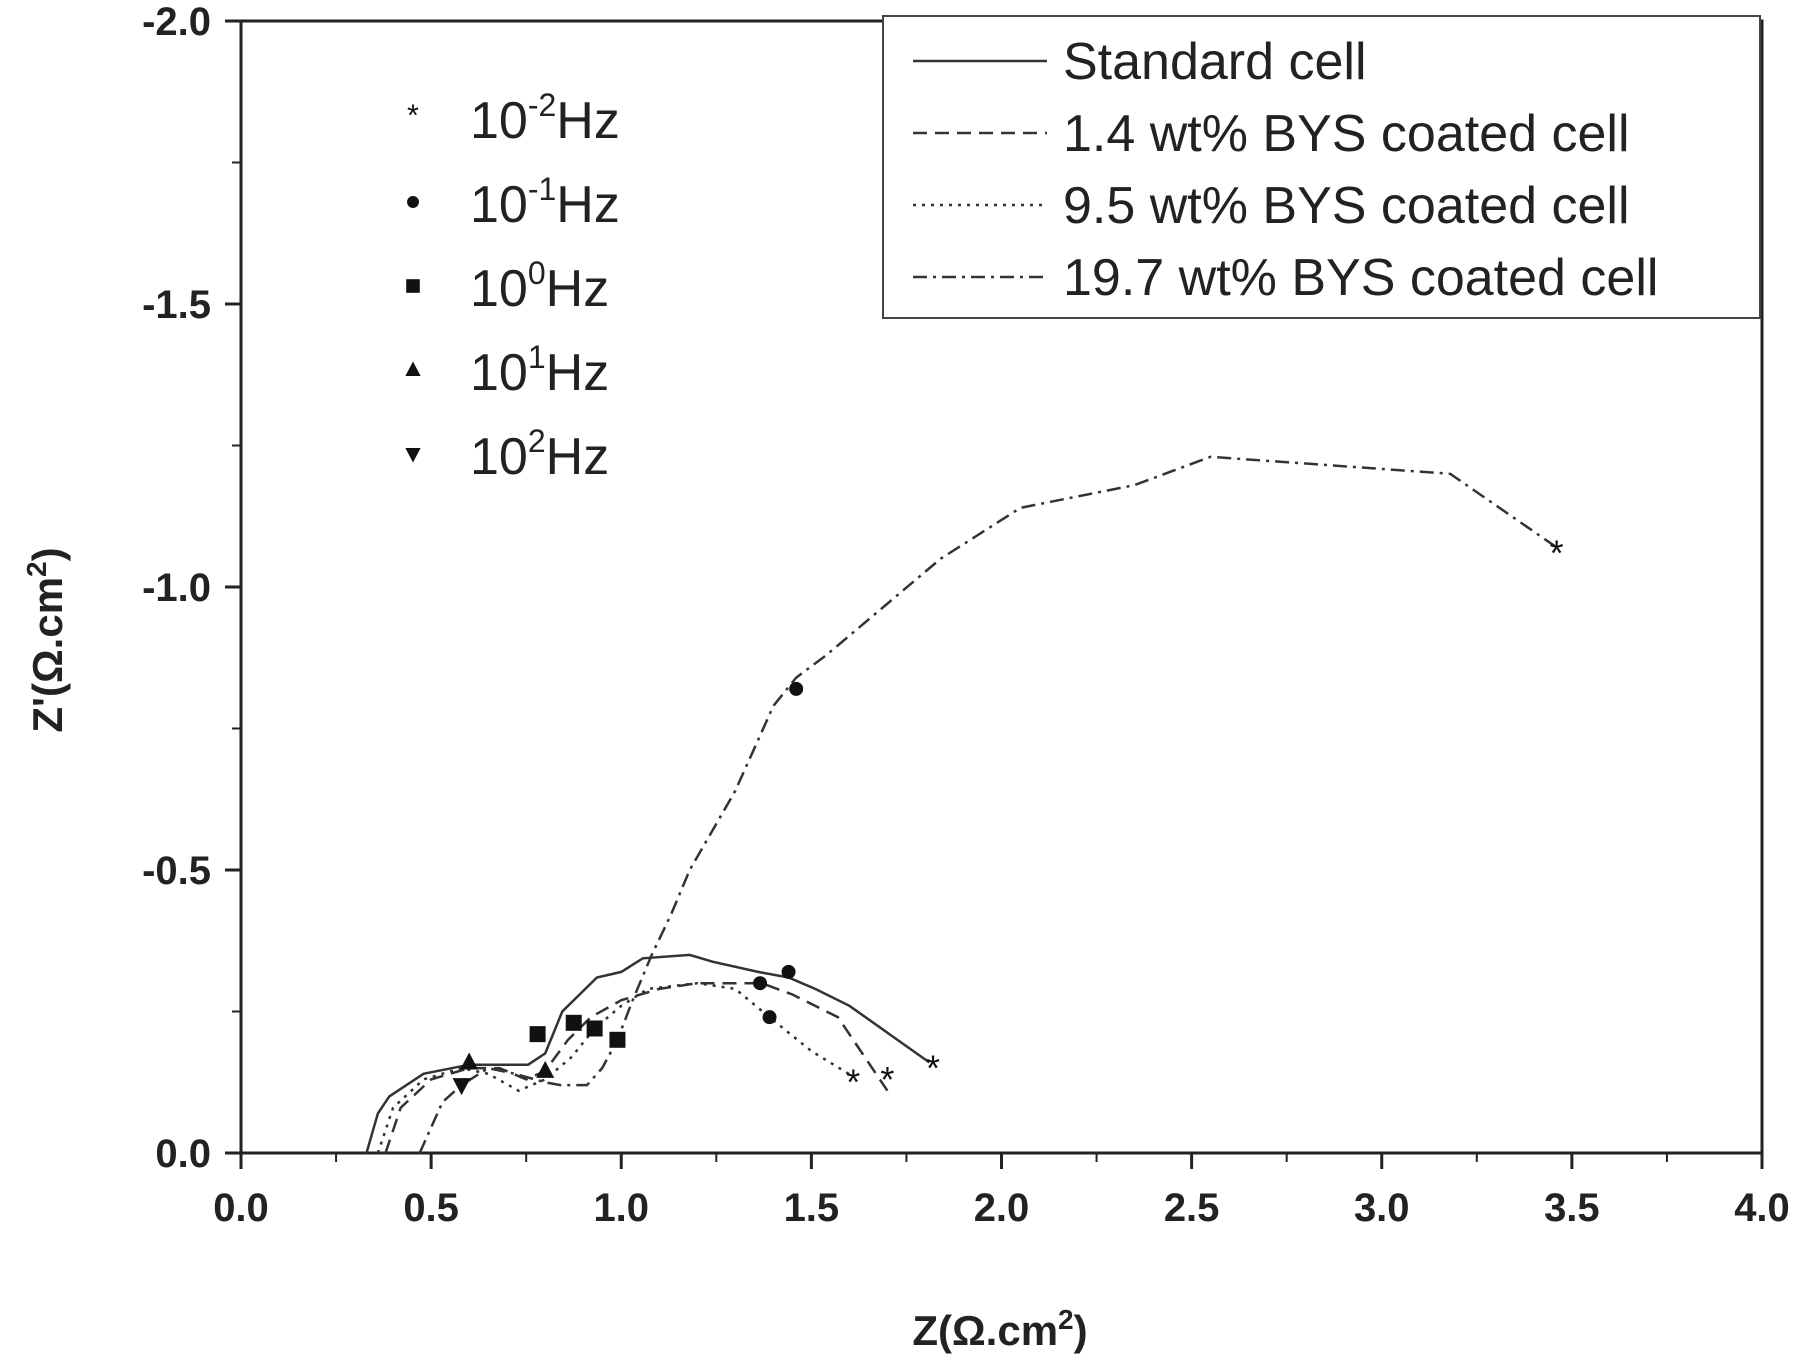  I want to click on y-axis-title: Z'(Ω.cm2), so click(46, 639).